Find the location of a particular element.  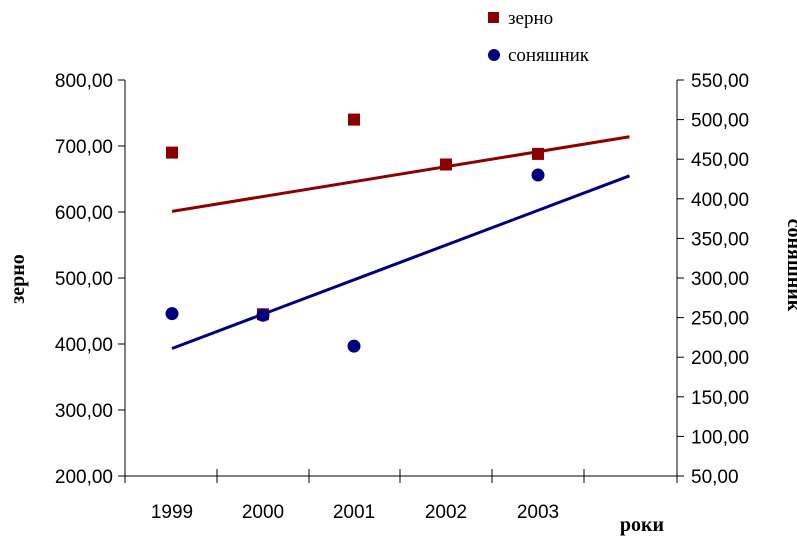

y-right-tick-label: 450,00 is located at coordinates (720, 160).